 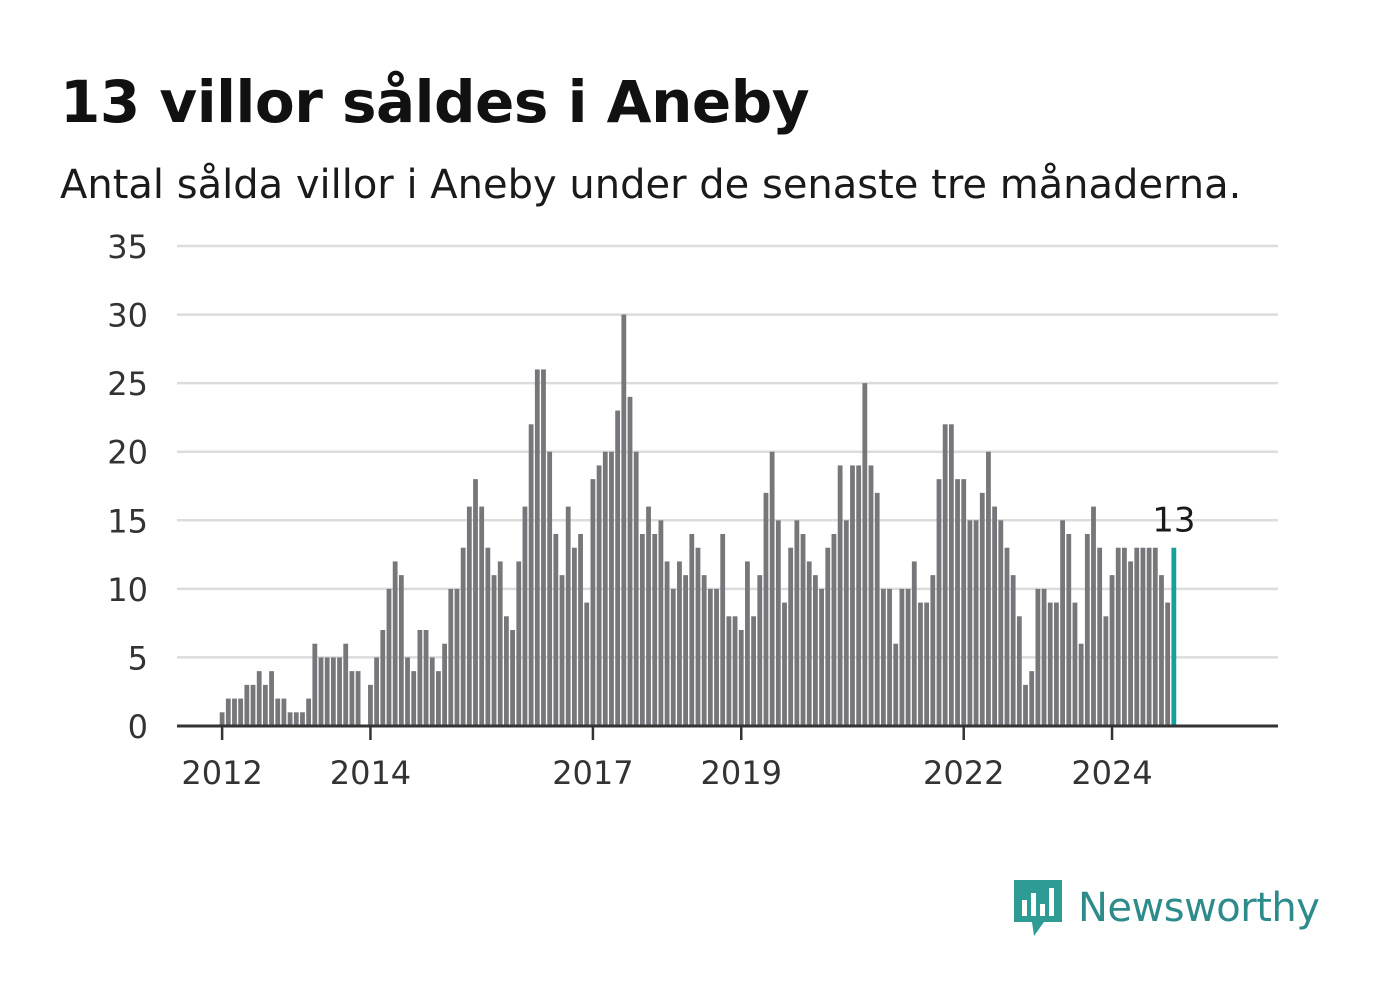 I want to click on highlight-bar, so click(x=1174, y=636).